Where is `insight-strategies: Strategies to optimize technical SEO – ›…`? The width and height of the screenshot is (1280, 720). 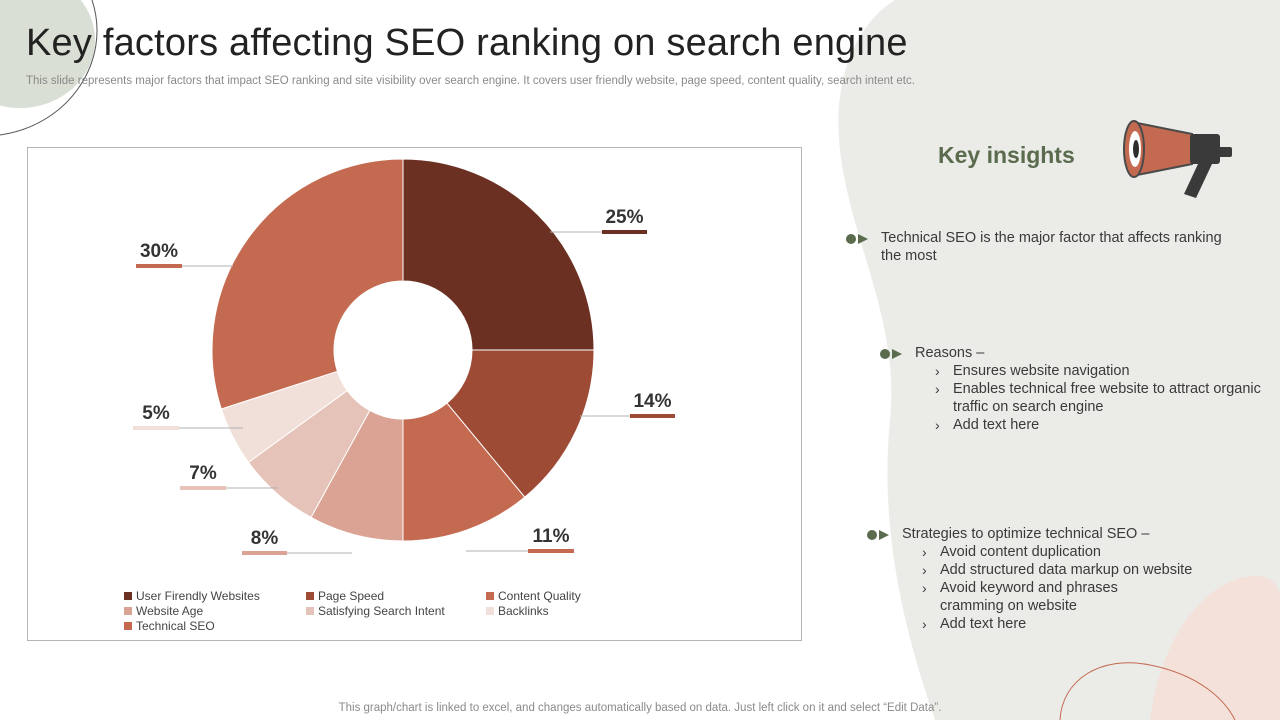
insight-strategies: Strategies to optimize technical SEO – ›… is located at coordinates (1029, 579).